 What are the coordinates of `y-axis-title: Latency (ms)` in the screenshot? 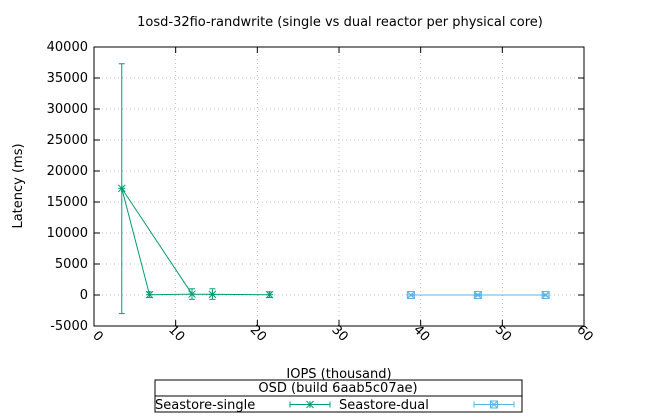 It's located at (18, 185).